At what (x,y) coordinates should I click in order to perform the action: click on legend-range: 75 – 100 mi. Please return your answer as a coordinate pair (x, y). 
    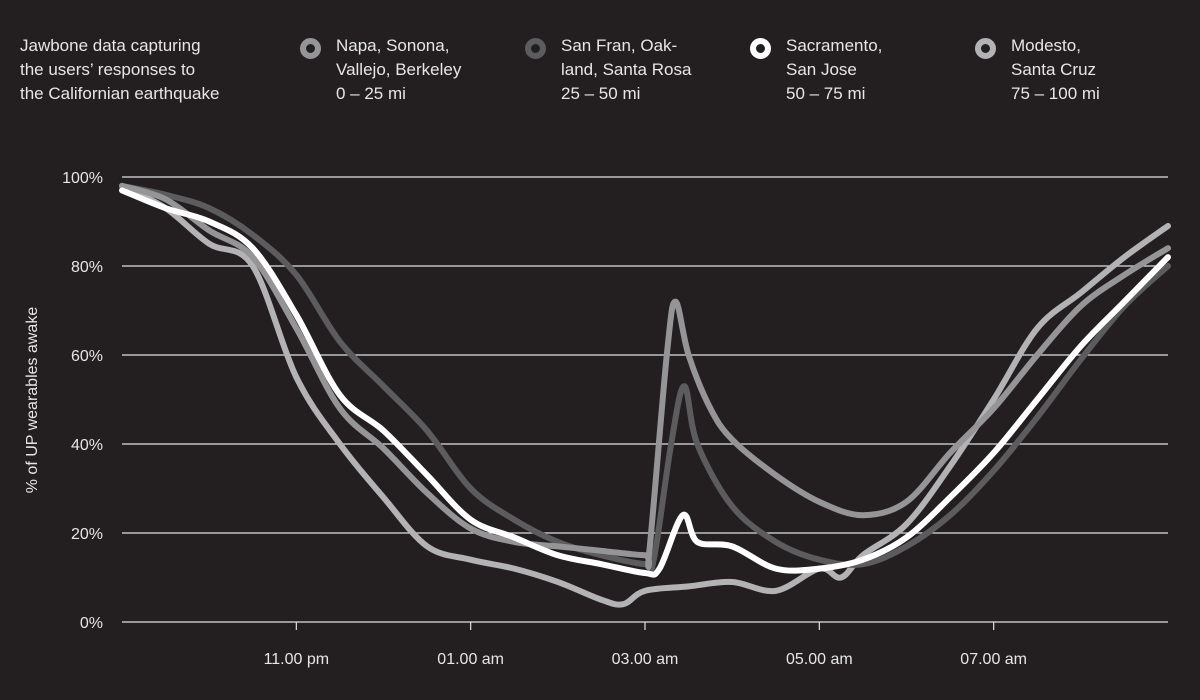
    Looking at the image, I should click on (1055, 93).